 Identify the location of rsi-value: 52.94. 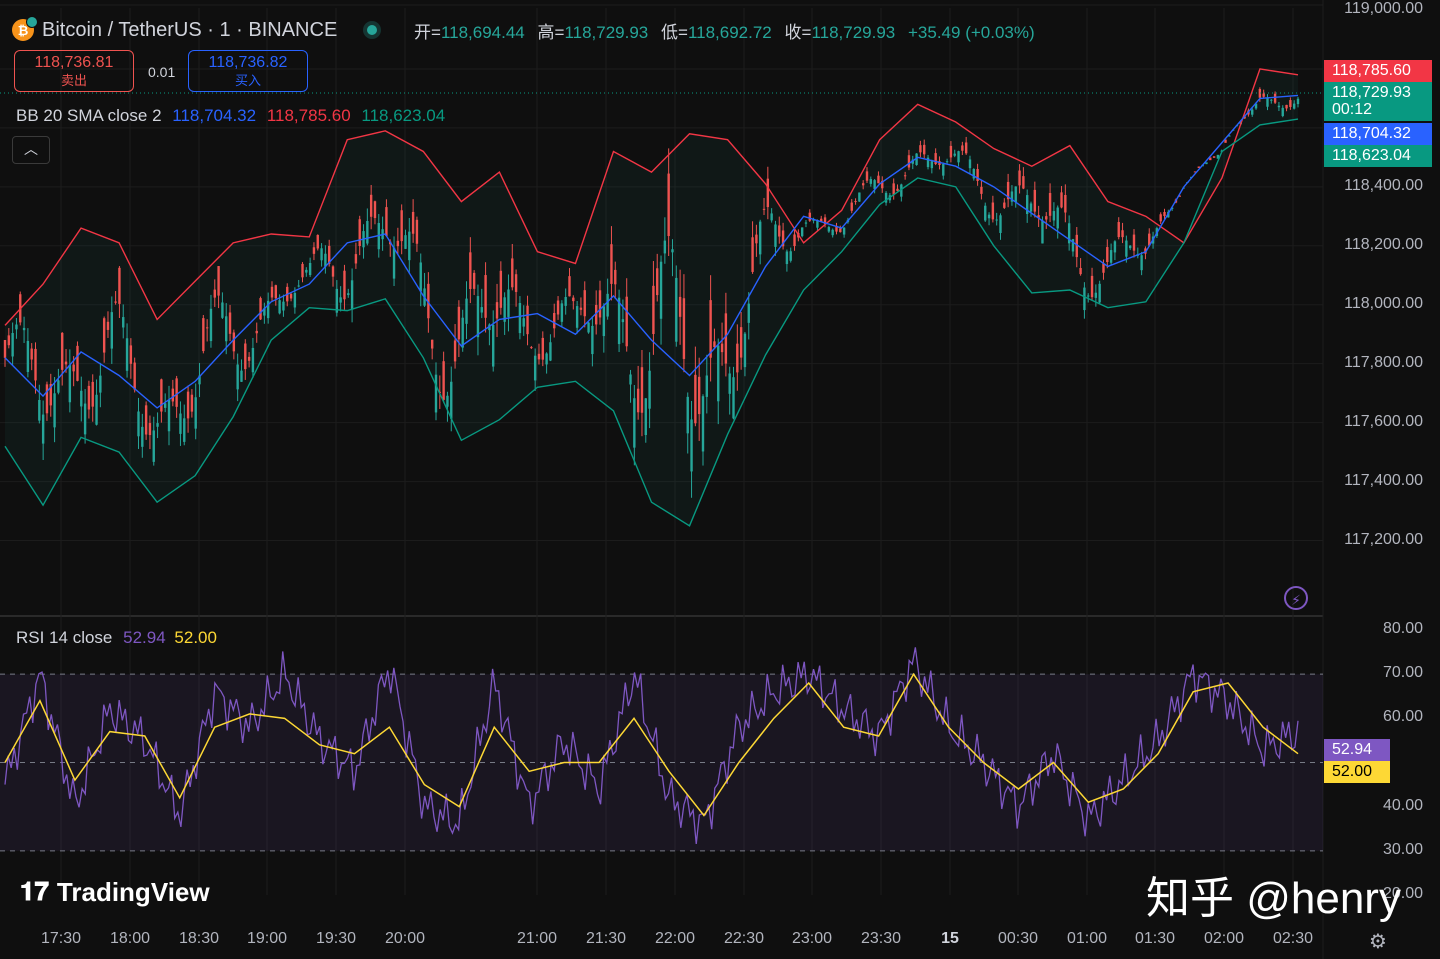
(144, 637).